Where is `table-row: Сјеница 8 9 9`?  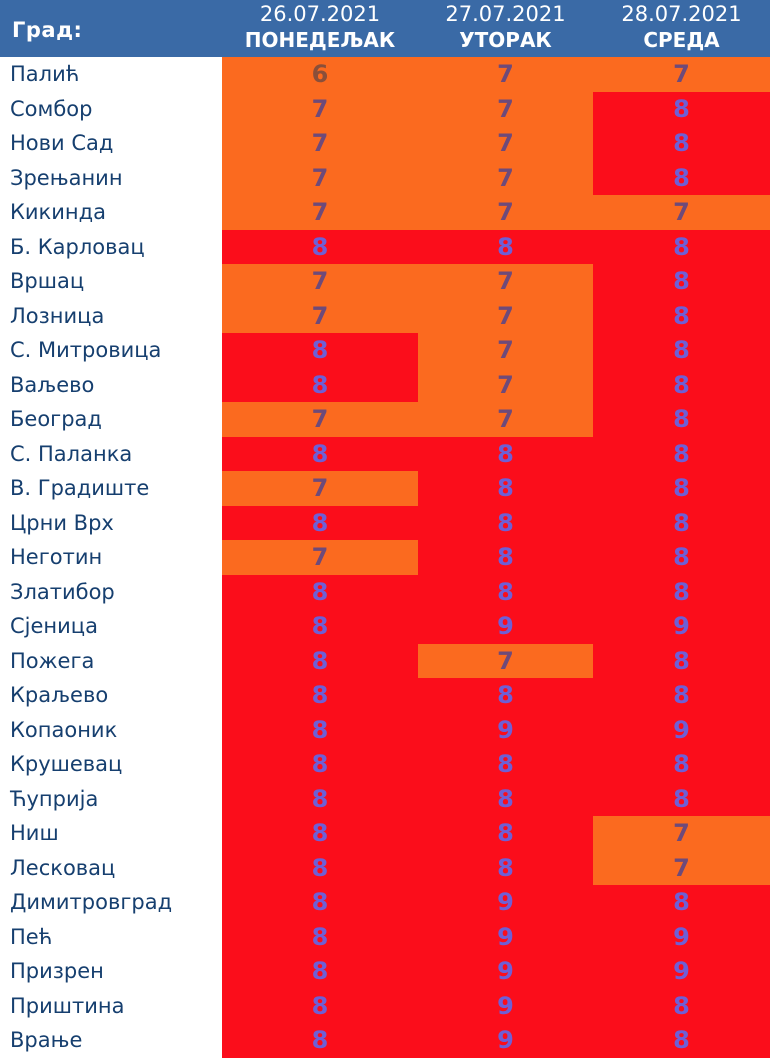
table-row: Сјеница 8 9 9 is located at coordinates (385, 626).